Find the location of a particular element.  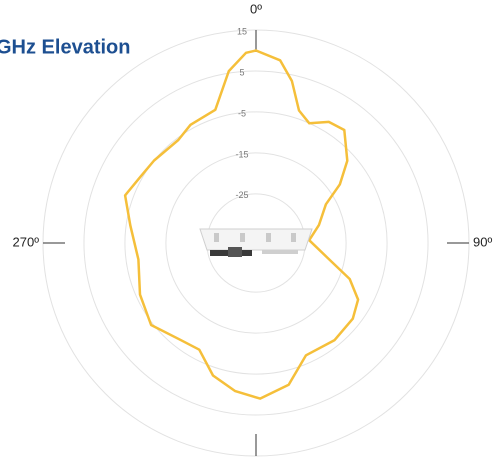

angle-label: 90º is located at coordinates (482, 241).